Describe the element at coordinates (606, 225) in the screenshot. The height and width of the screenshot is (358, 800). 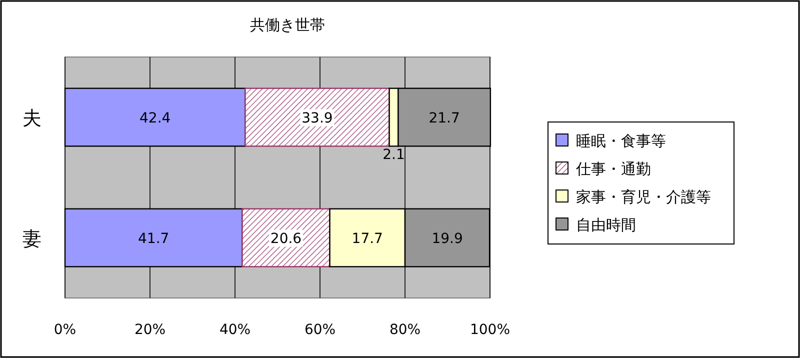
I see `legend-label: 自由時間` at that location.